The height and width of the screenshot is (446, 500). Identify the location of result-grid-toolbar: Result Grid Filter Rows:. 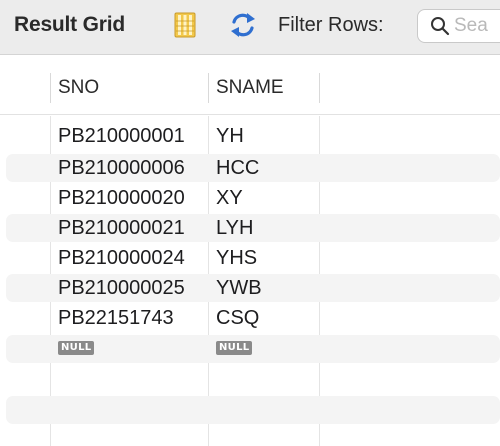
(250, 27).